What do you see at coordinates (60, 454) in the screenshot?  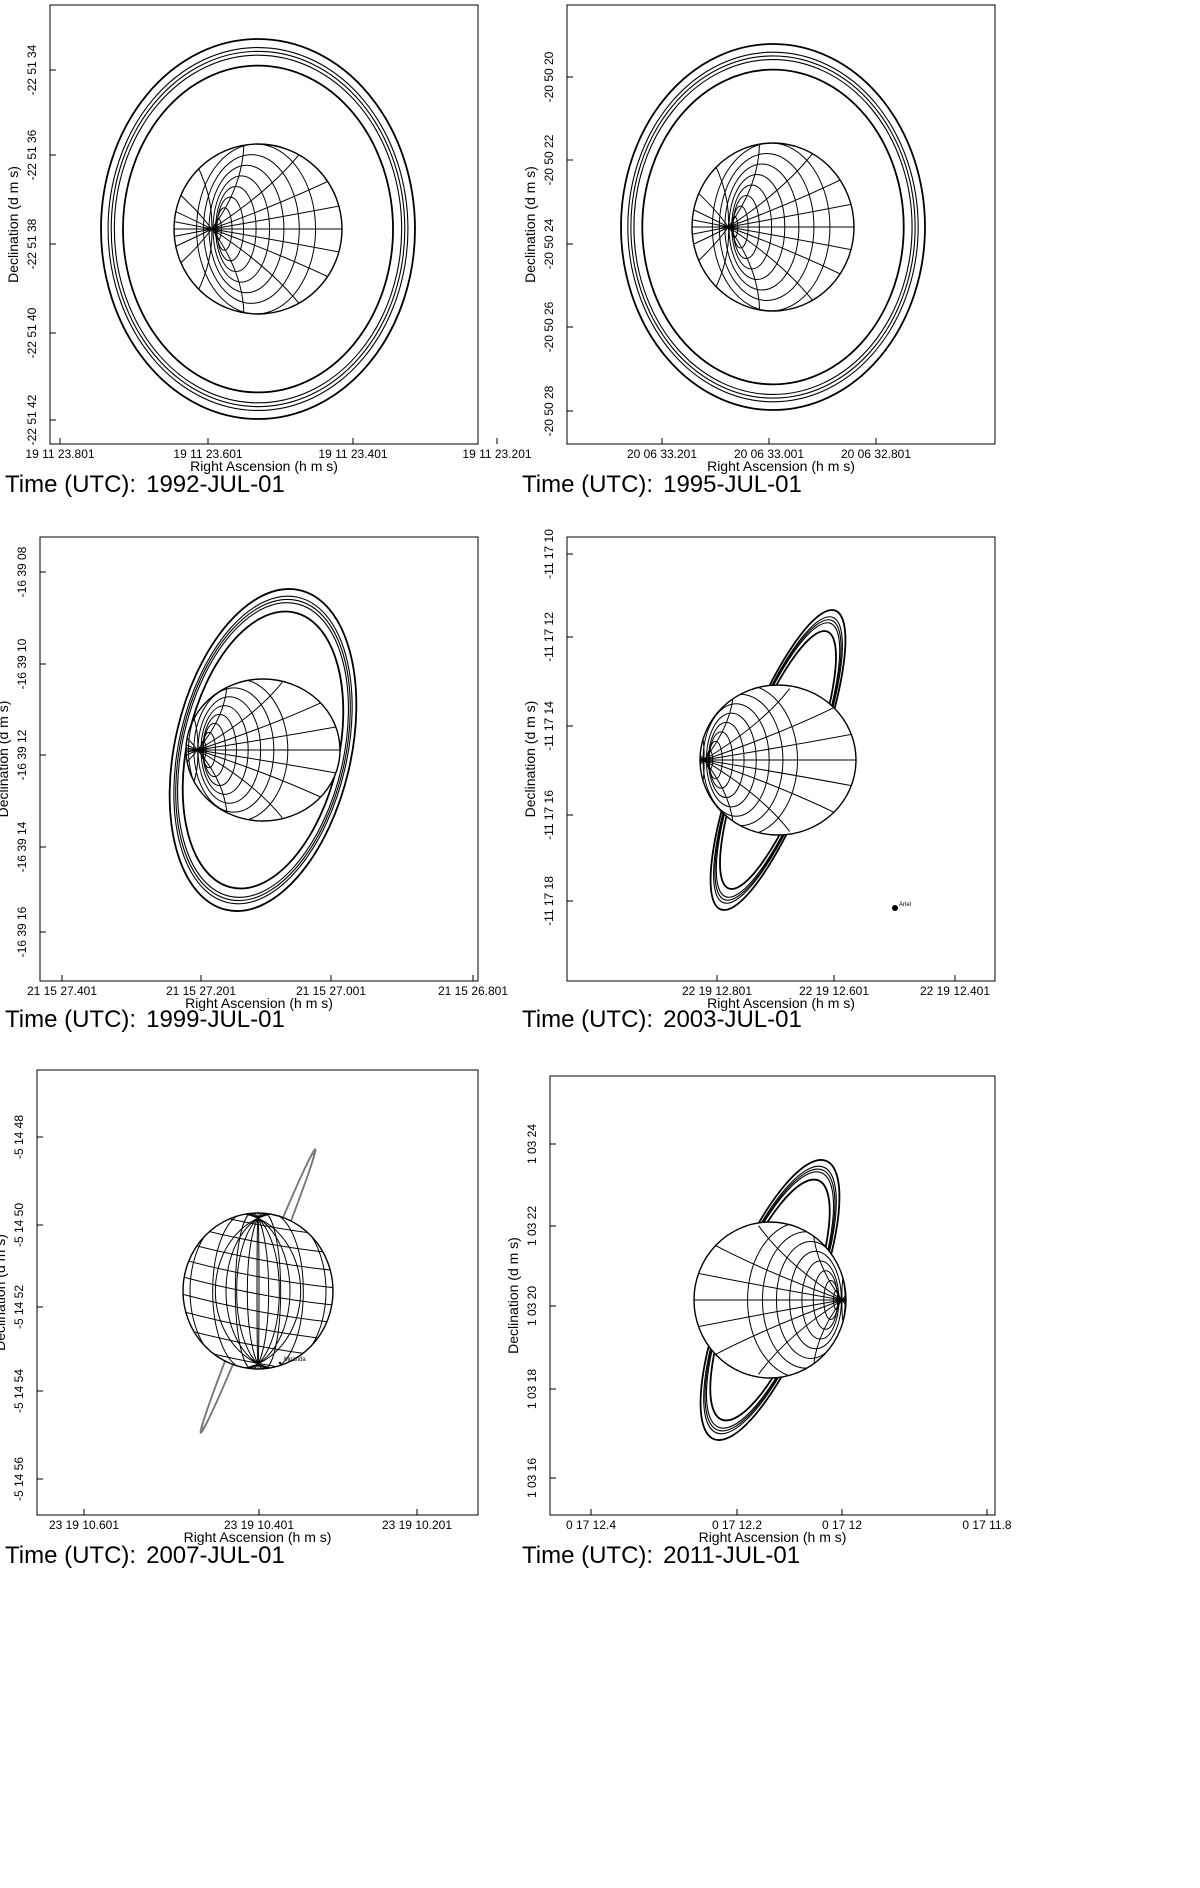 I see `x-tick-label: 19 11 23.801` at bounding box center [60, 454].